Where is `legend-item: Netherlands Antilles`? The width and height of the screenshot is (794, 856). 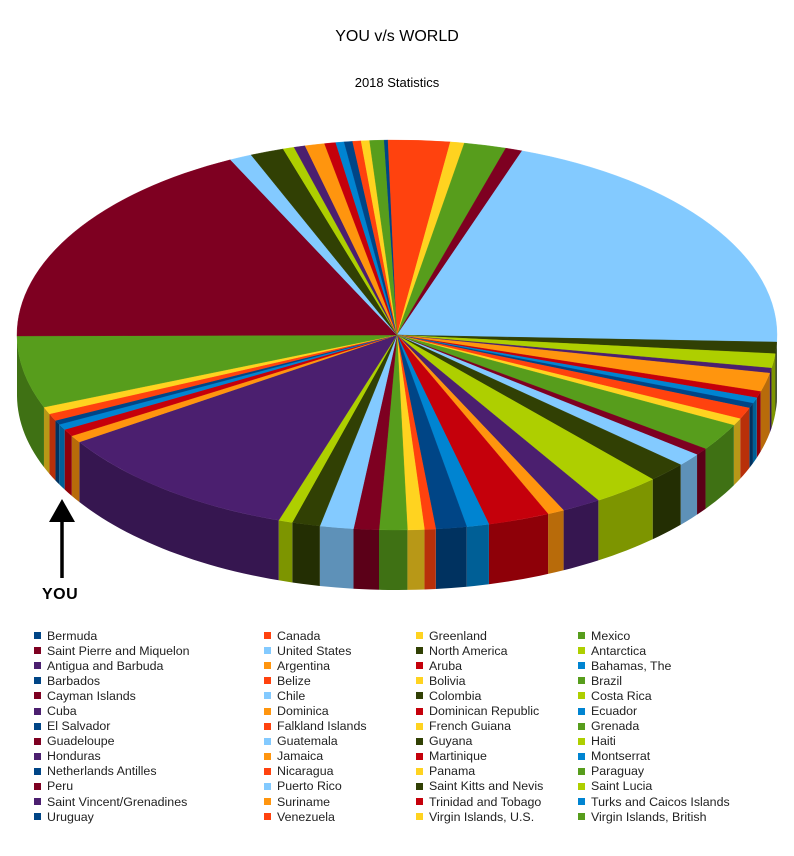 legend-item: Netherlands Antilles is located at coordinates (149, 771).